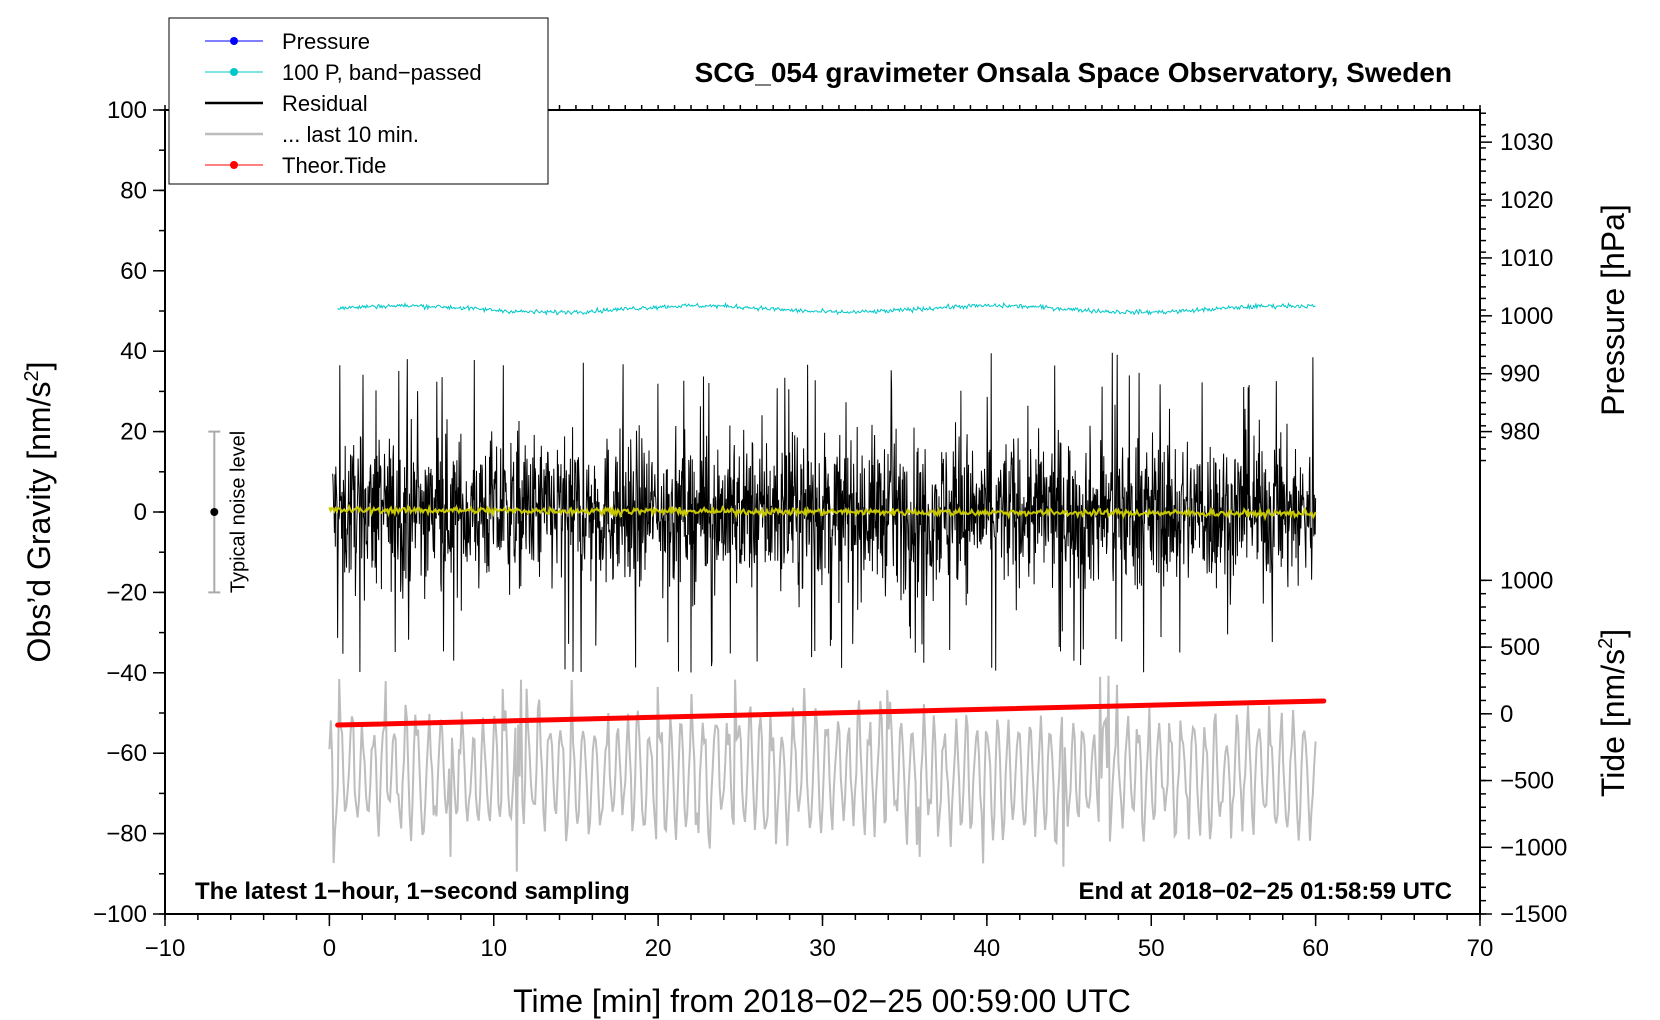 The image size is (1660, 1020). Describe the element at coordinates (126, 673) in the screenshot. I see `y-tick-label: −40` at that location.